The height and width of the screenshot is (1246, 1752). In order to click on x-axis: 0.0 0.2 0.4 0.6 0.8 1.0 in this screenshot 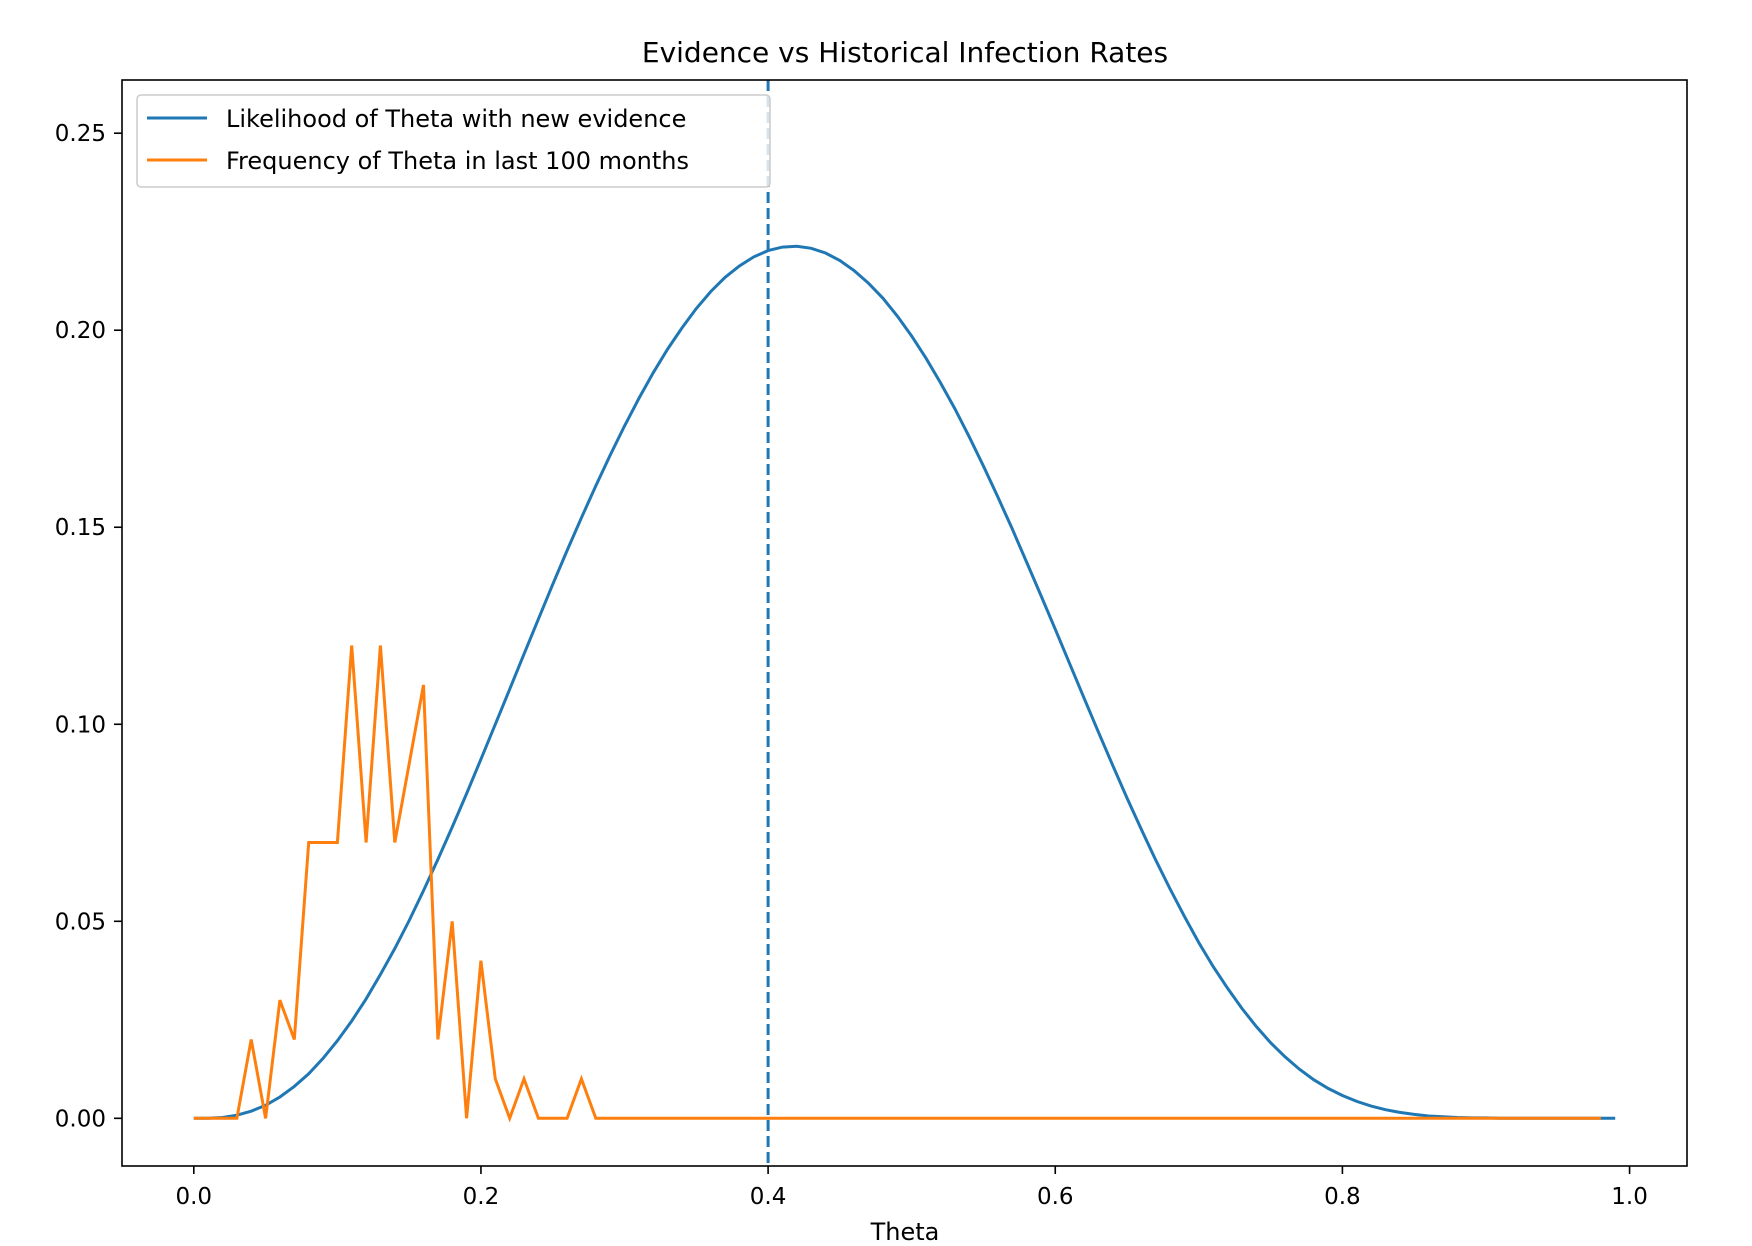, I will do `click(911, 1188)`.